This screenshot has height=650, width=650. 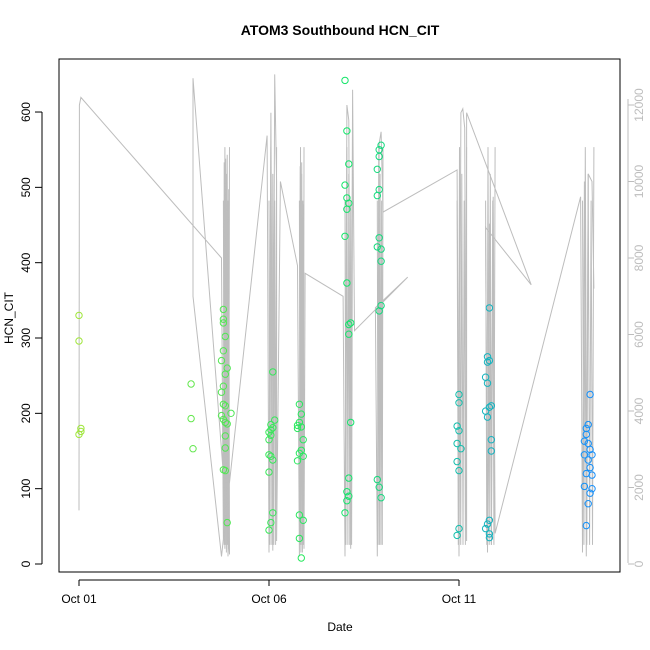 I want to click on x-tick-label: Oct 01, so click(x=79, y=599).